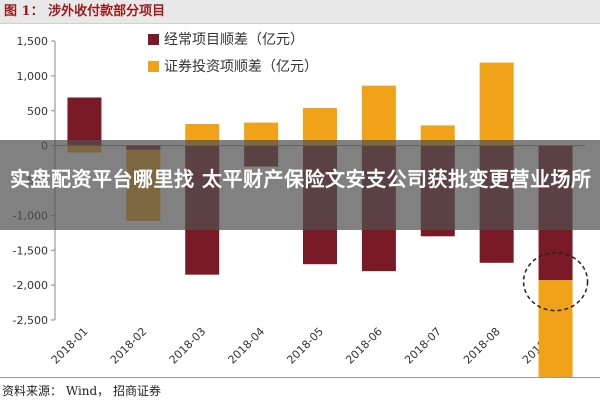 The height and width of the screenshot is (400, 600). What do you see at coordinates (188, 346) in the screenshot?
I see `x-tick-label: 2018-03` at bounding box center [188, 346].